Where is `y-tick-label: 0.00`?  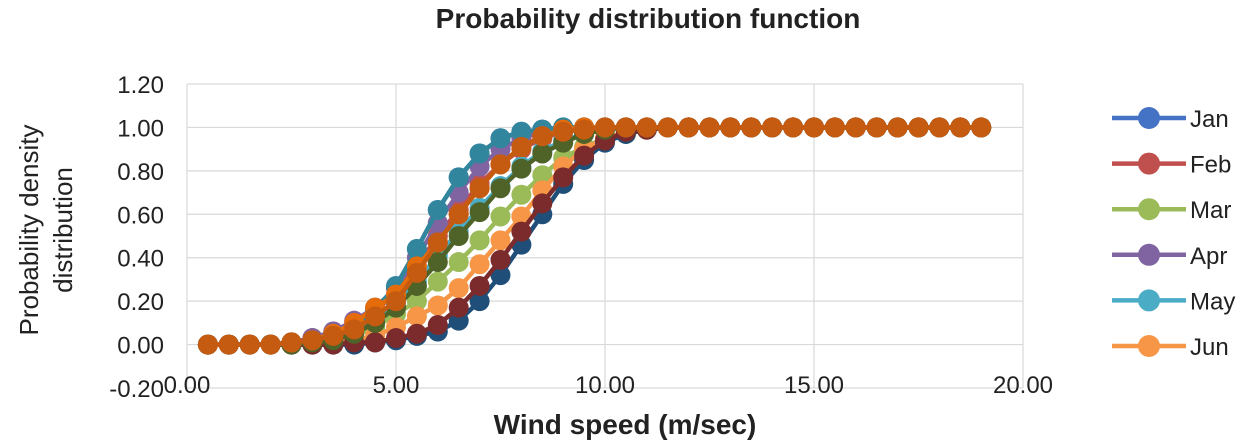
y-tick-label: 0.00 is located at coordinates (140, 346).